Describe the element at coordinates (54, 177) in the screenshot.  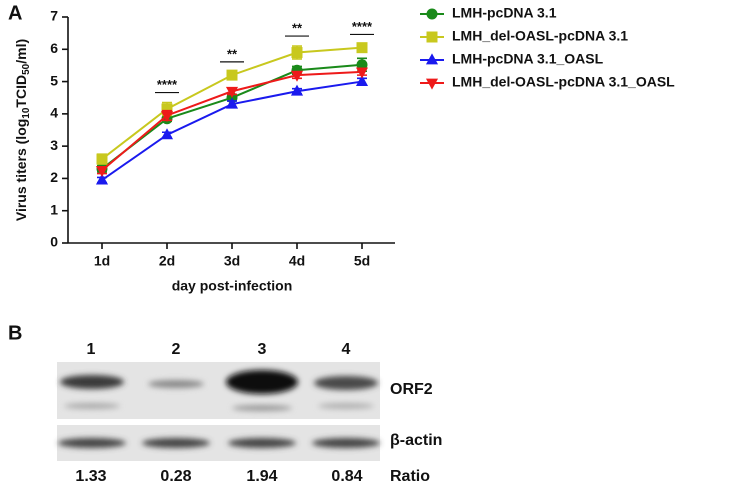
I see `y-tick-label: 2` at that location.